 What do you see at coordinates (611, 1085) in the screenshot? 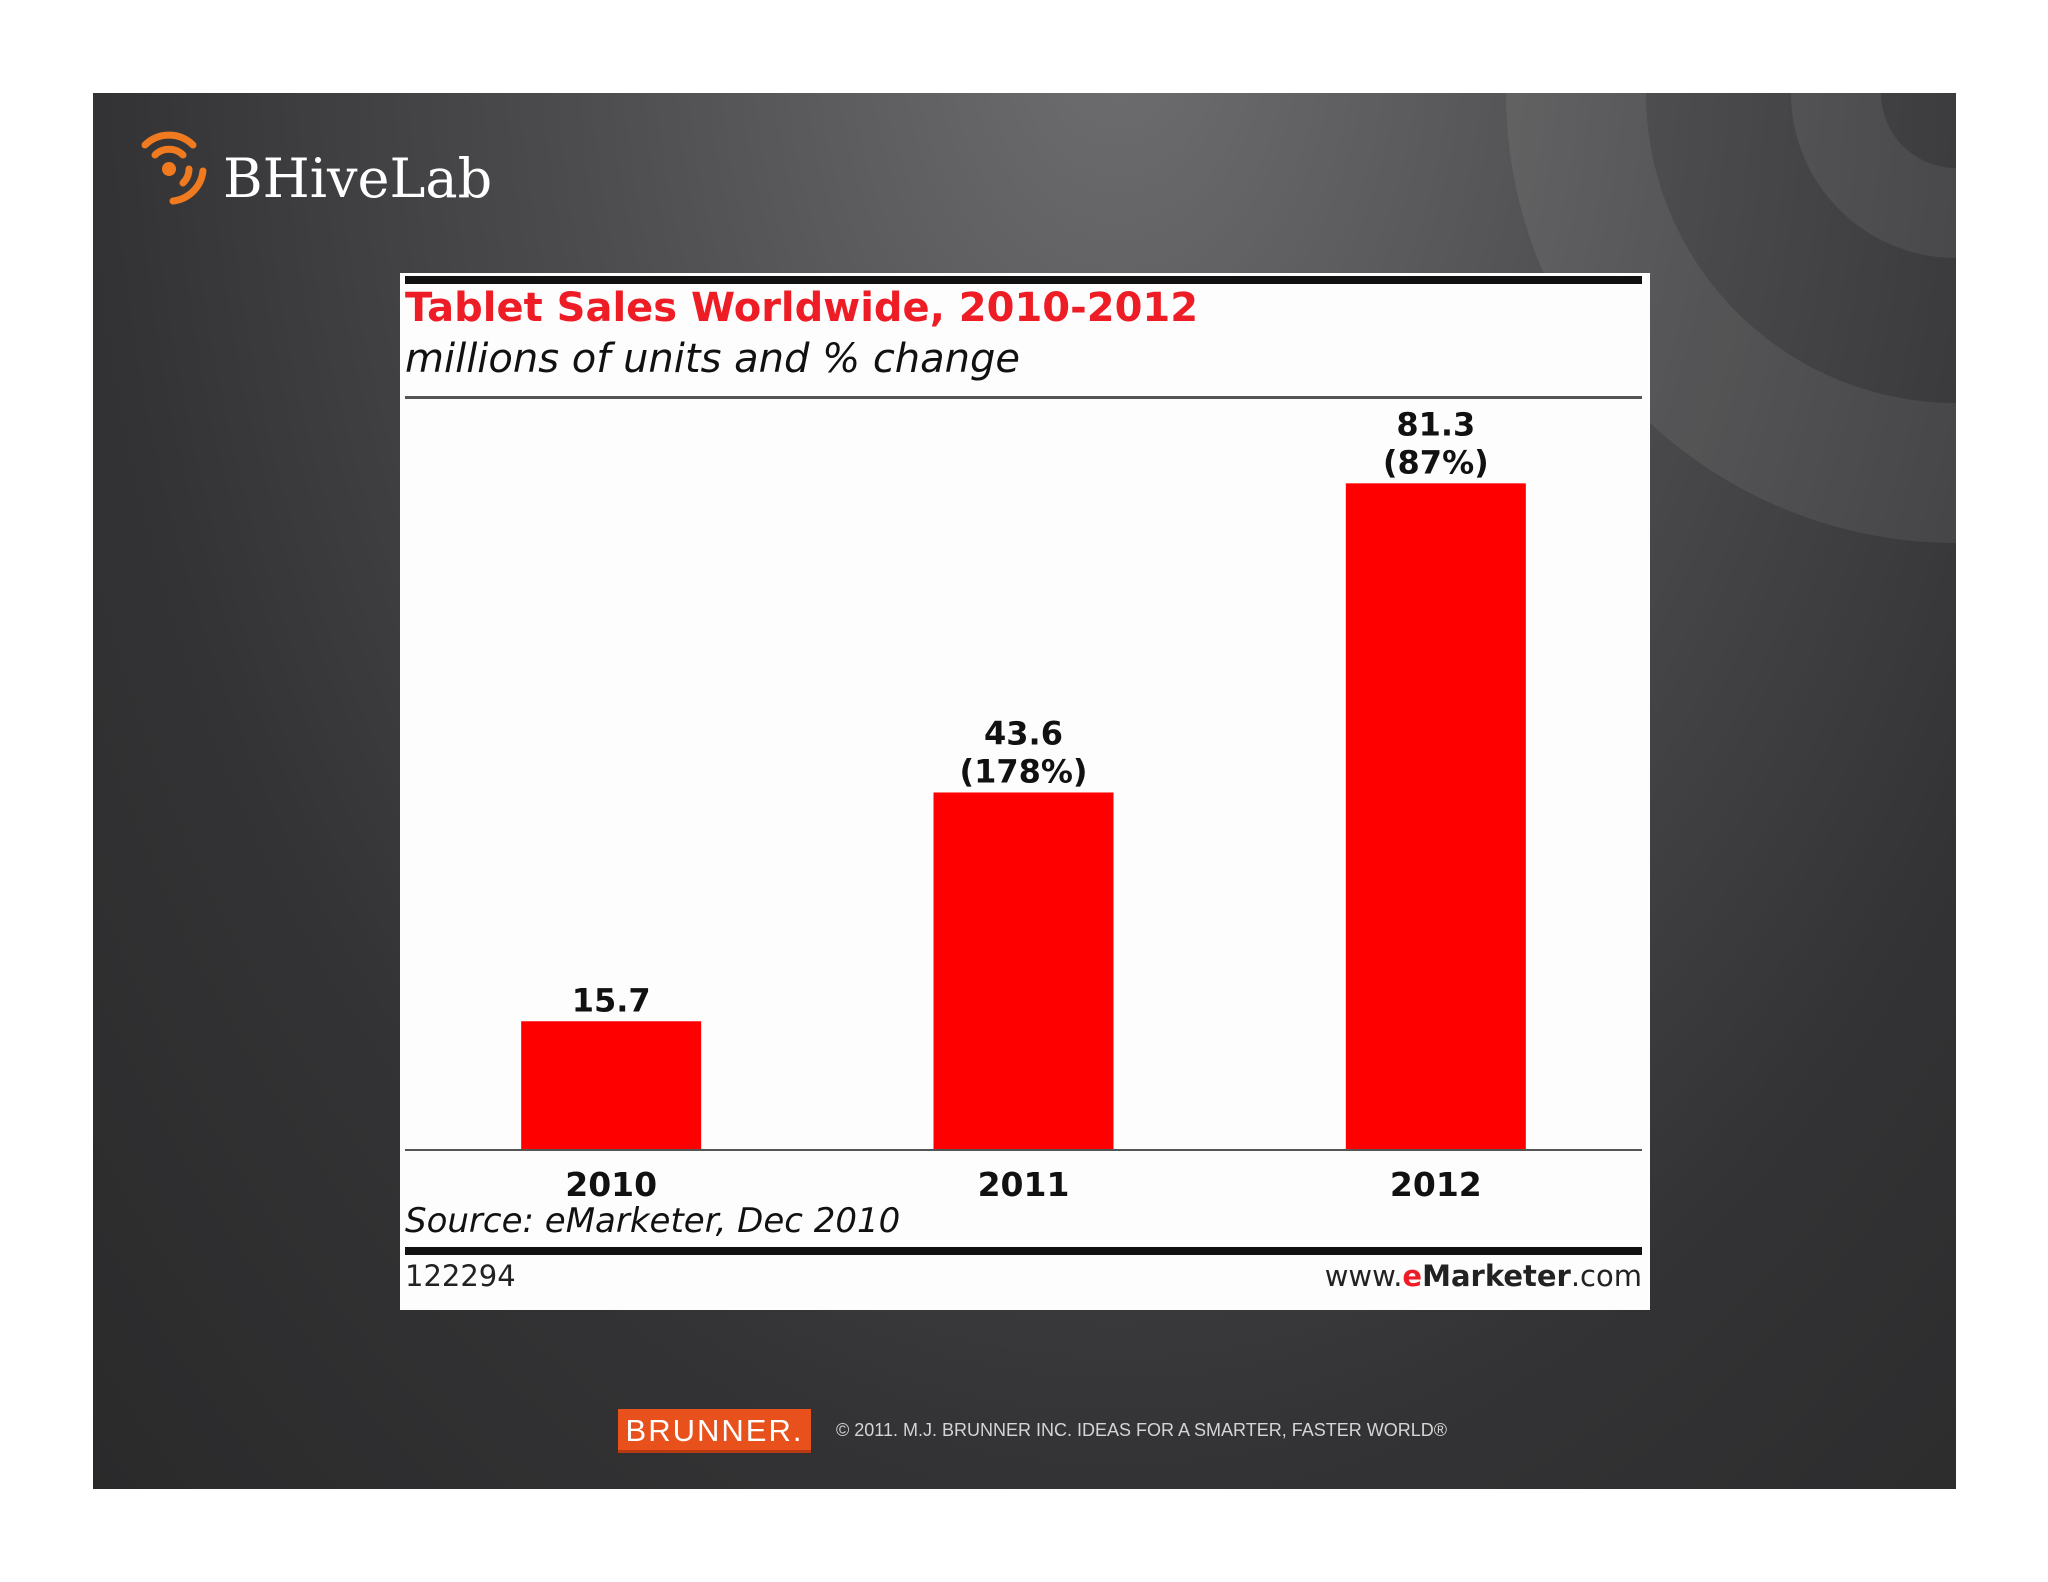
I see `bar-2010` at bounding box center [611, 1085].